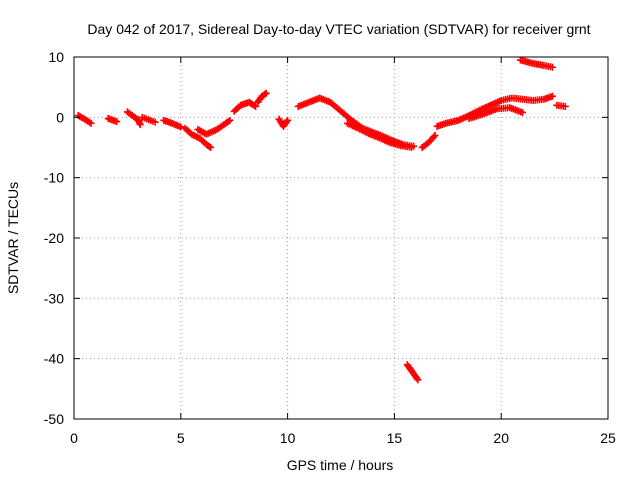 This screenshot has width=640, height=480. What do you see at coordinates (501, 438) in the screenshot?
I see `x-tick-label: 20` at bounding box center [501, 438].